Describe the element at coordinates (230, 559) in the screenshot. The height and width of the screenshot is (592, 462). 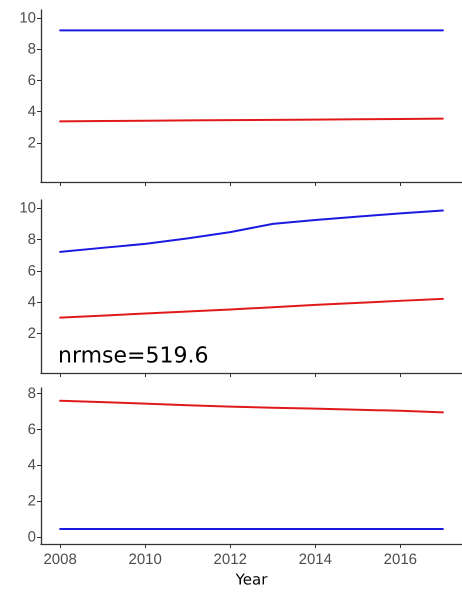
I see `x-tick-label: 2012` at that location.